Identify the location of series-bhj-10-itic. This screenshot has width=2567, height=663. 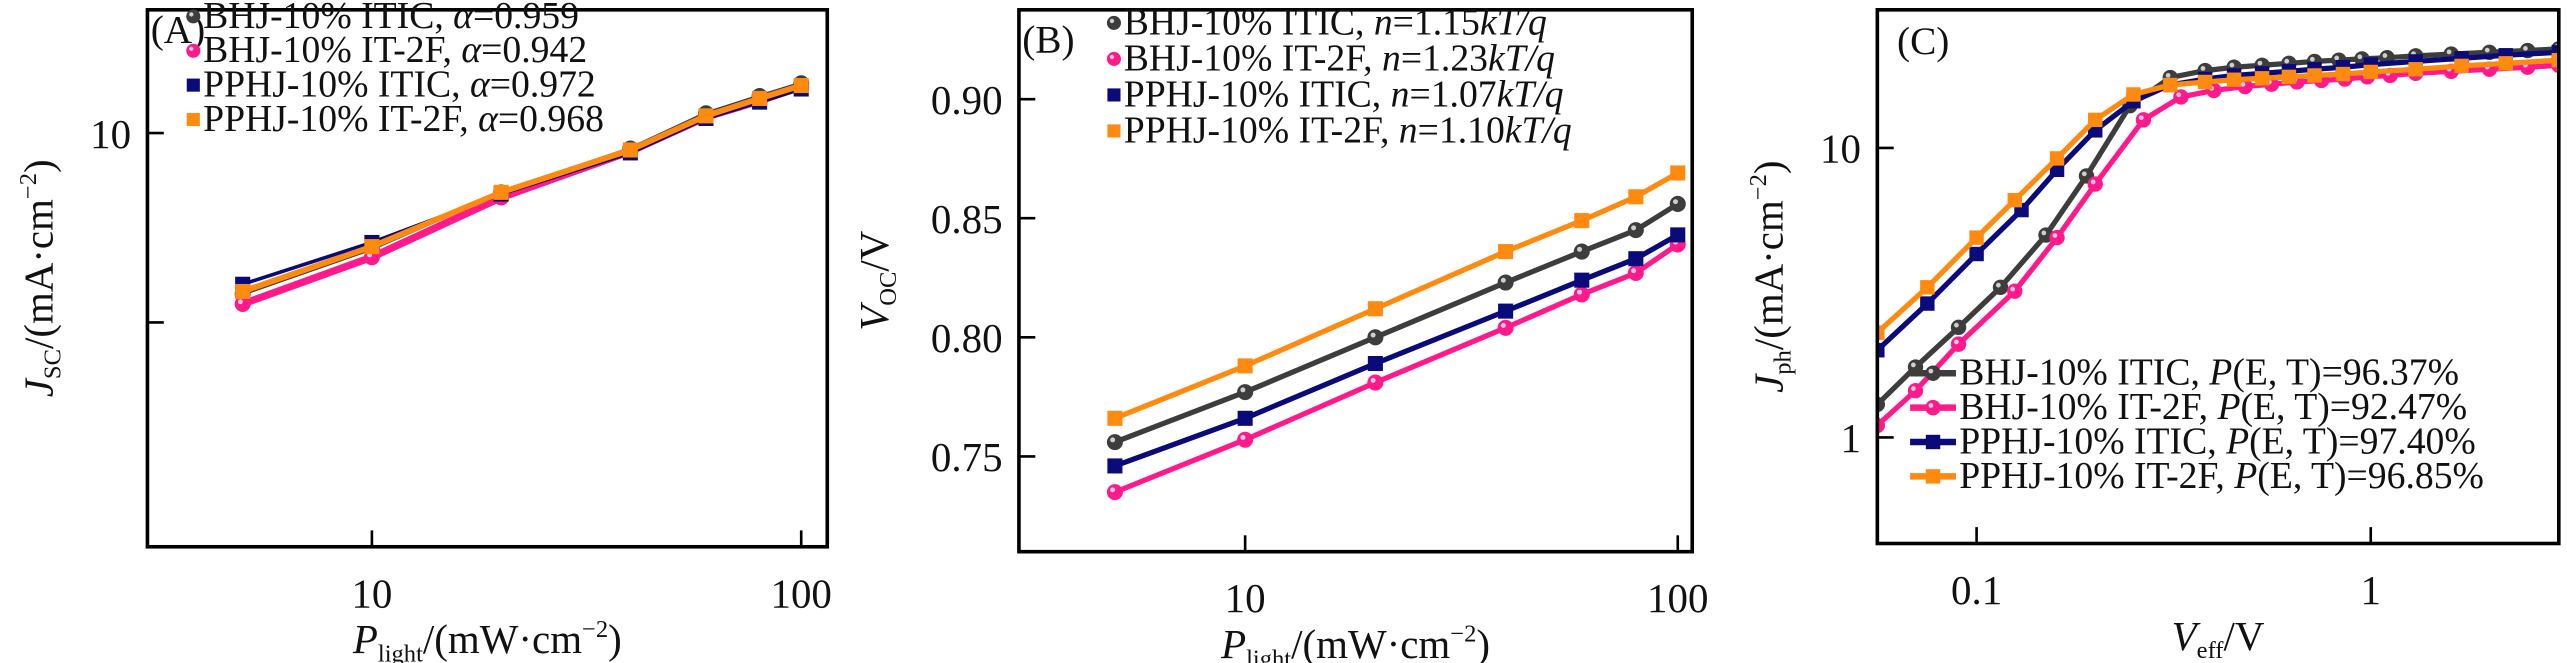
(1396, 323).